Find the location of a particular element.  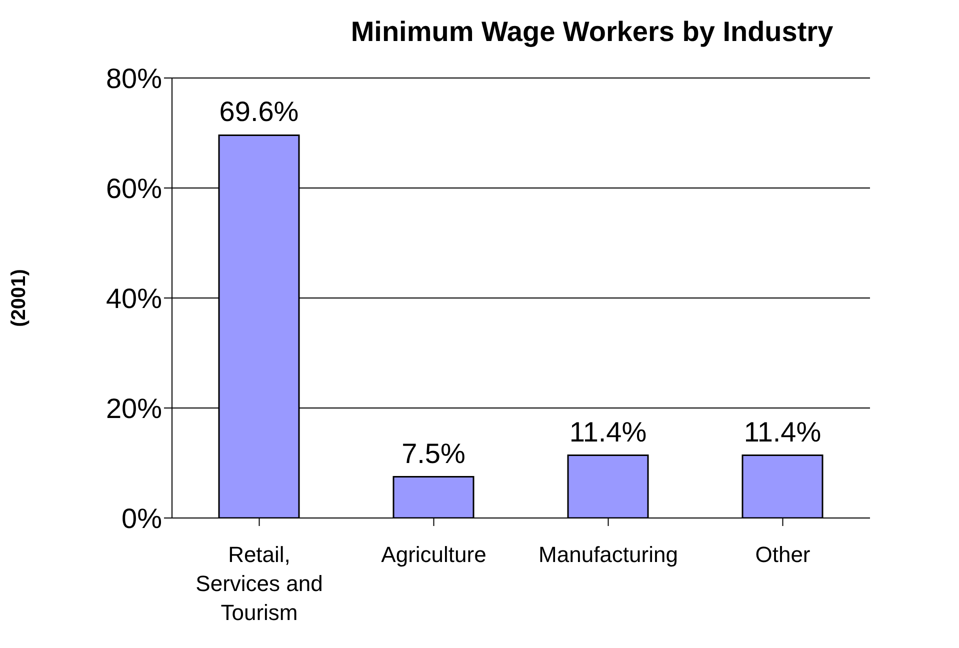

data-label: 7.5% is located at coordinates (434, 453).